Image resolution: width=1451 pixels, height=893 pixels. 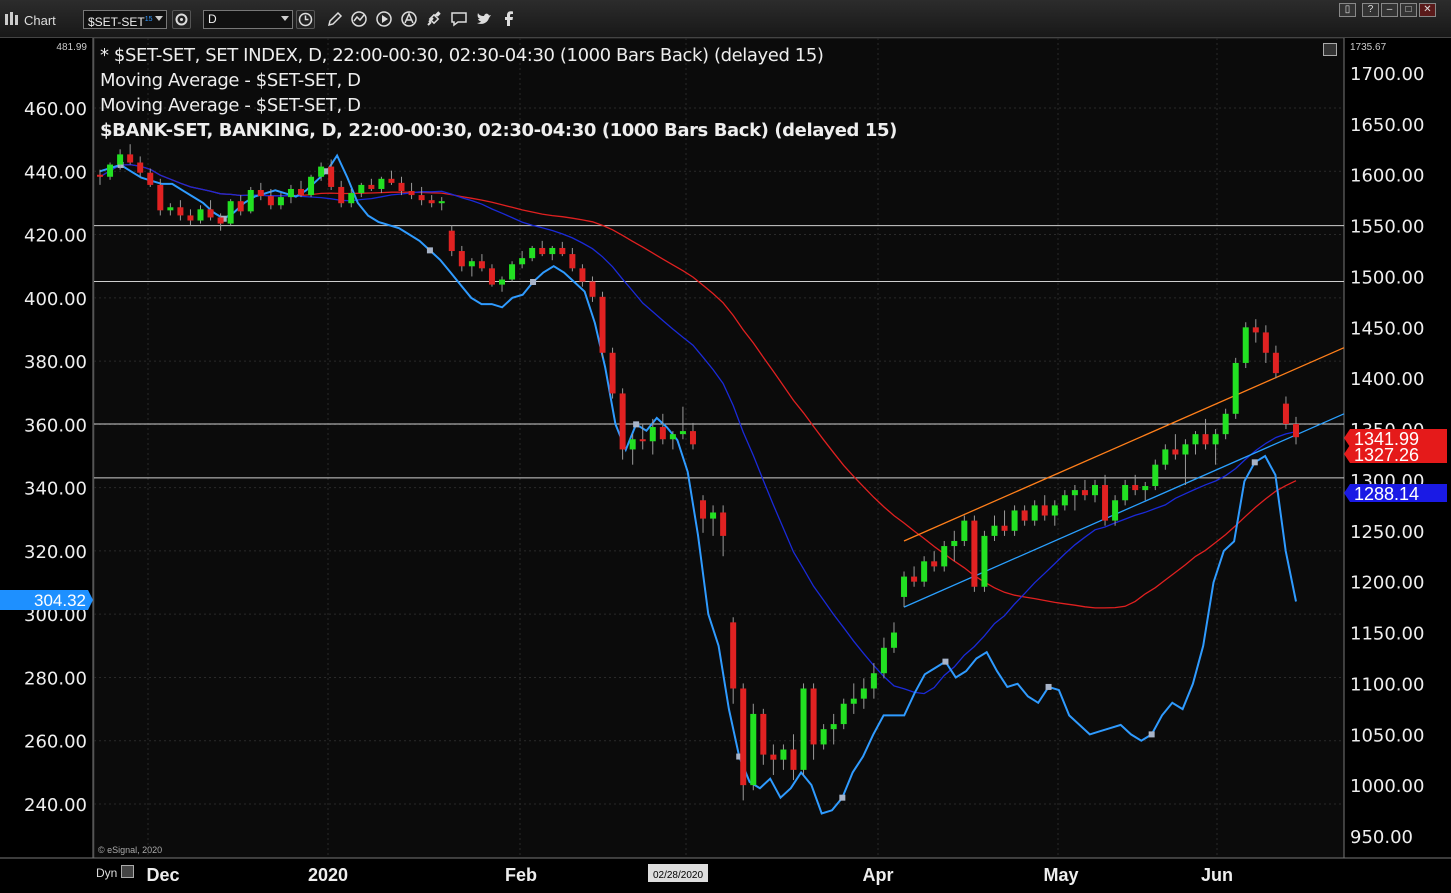 What do you see at coordinates (359, 19) in the screenshot?
I see `studies-icon` at bounding box center [359, 19].